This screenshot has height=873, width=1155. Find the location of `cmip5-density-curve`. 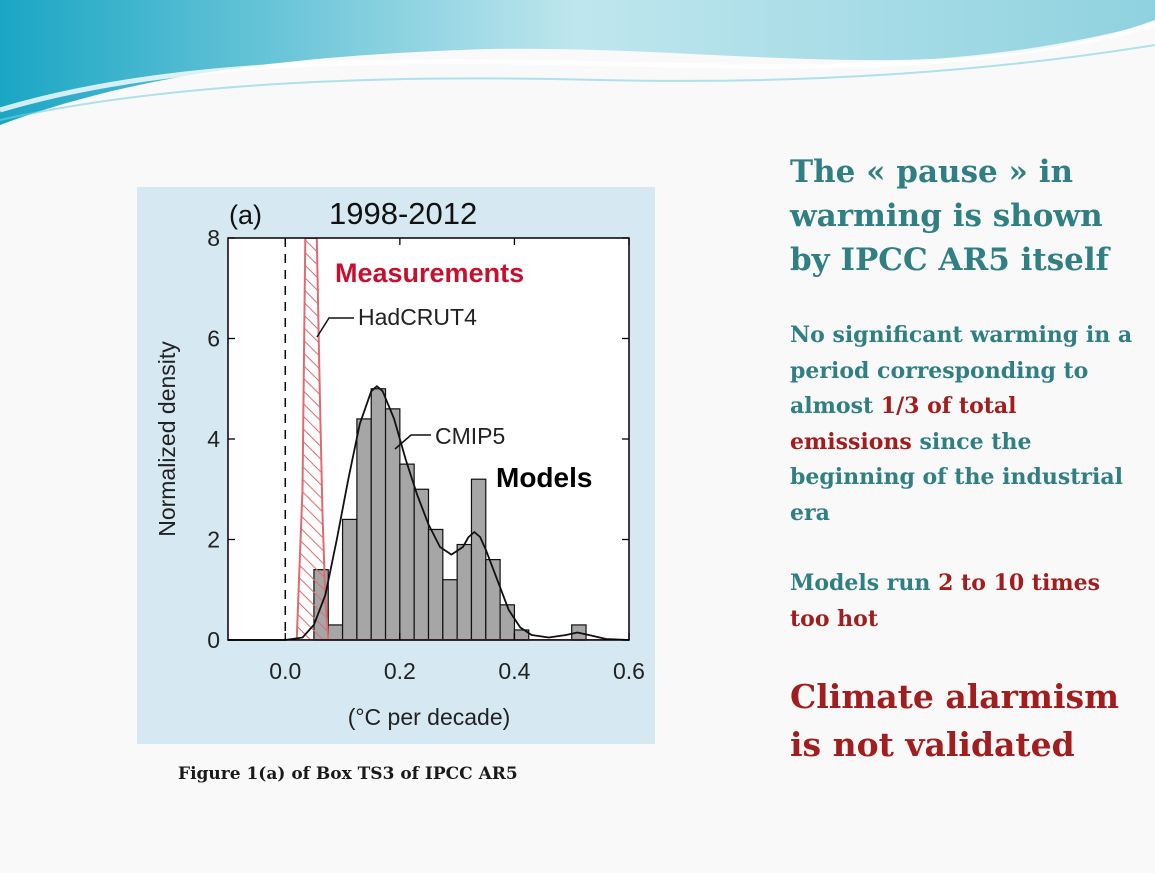

cmip5-density-curve is located at coordinates (429, 513).